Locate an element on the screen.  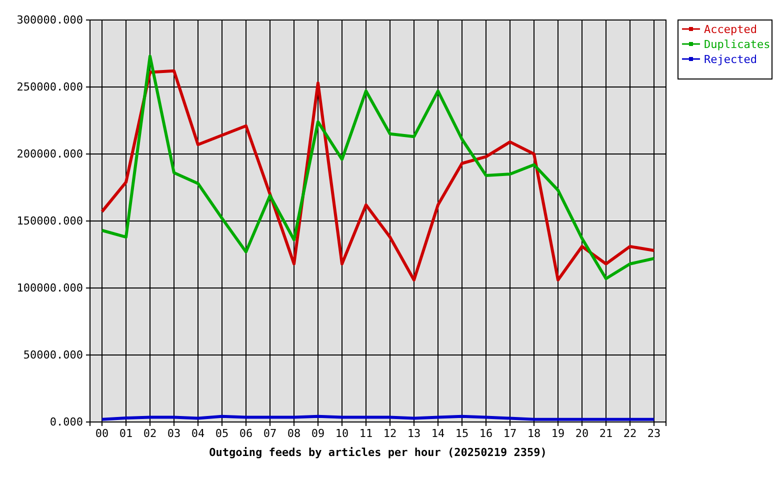
x-tick-label: 19 is located at coordinates (558, 433).